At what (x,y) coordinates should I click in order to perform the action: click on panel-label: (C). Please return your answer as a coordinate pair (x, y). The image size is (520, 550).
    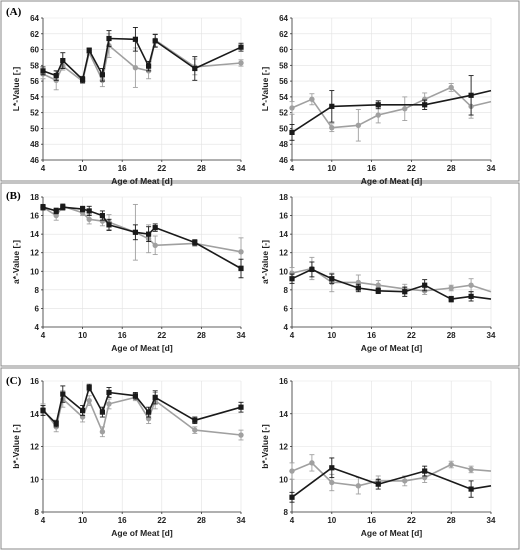
    Looking at the image, I should click on (14, 381).